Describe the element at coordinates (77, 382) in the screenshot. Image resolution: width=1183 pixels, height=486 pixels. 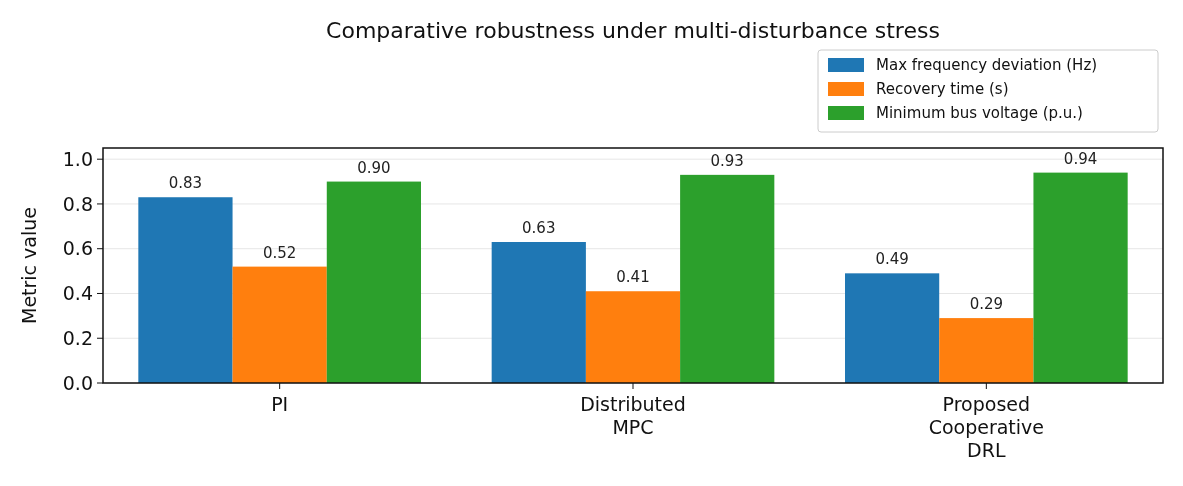
I see `y-tick-label: 0.0` at that location.